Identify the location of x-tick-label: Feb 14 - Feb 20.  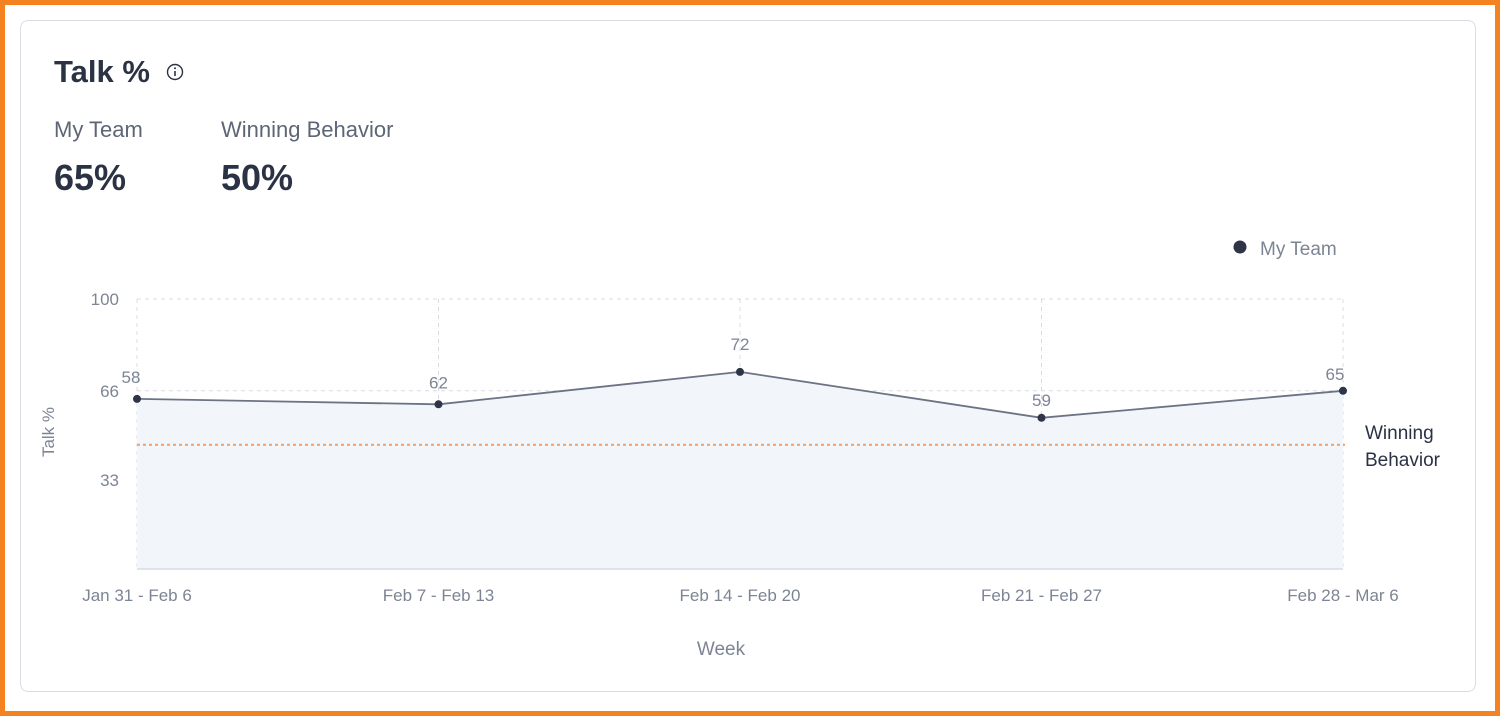
(740, 595).